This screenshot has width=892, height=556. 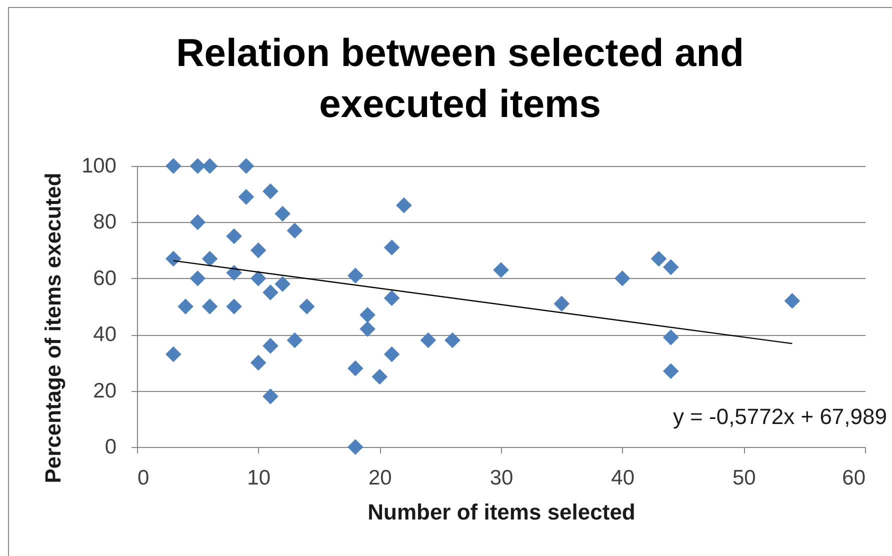 What do you see at coordinates (460, 79) in the screenshot?
I see `chart-title: Relation between selected and executed items` at bounding box center [460, 79].